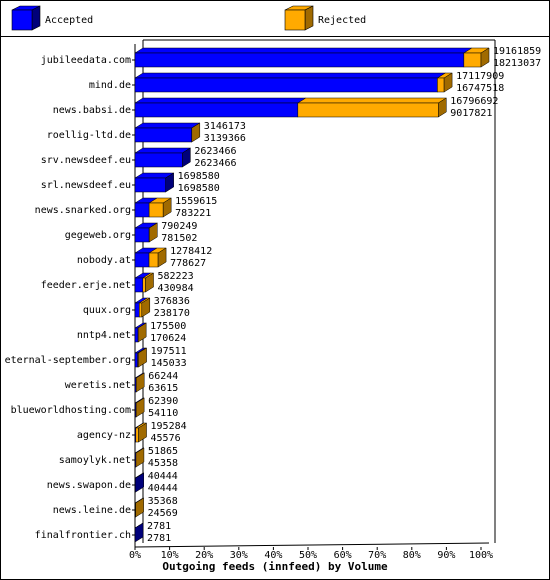  Describe the element at coordinates (163, 501) in the screenshot. I see `total-label: 35368` at that location.